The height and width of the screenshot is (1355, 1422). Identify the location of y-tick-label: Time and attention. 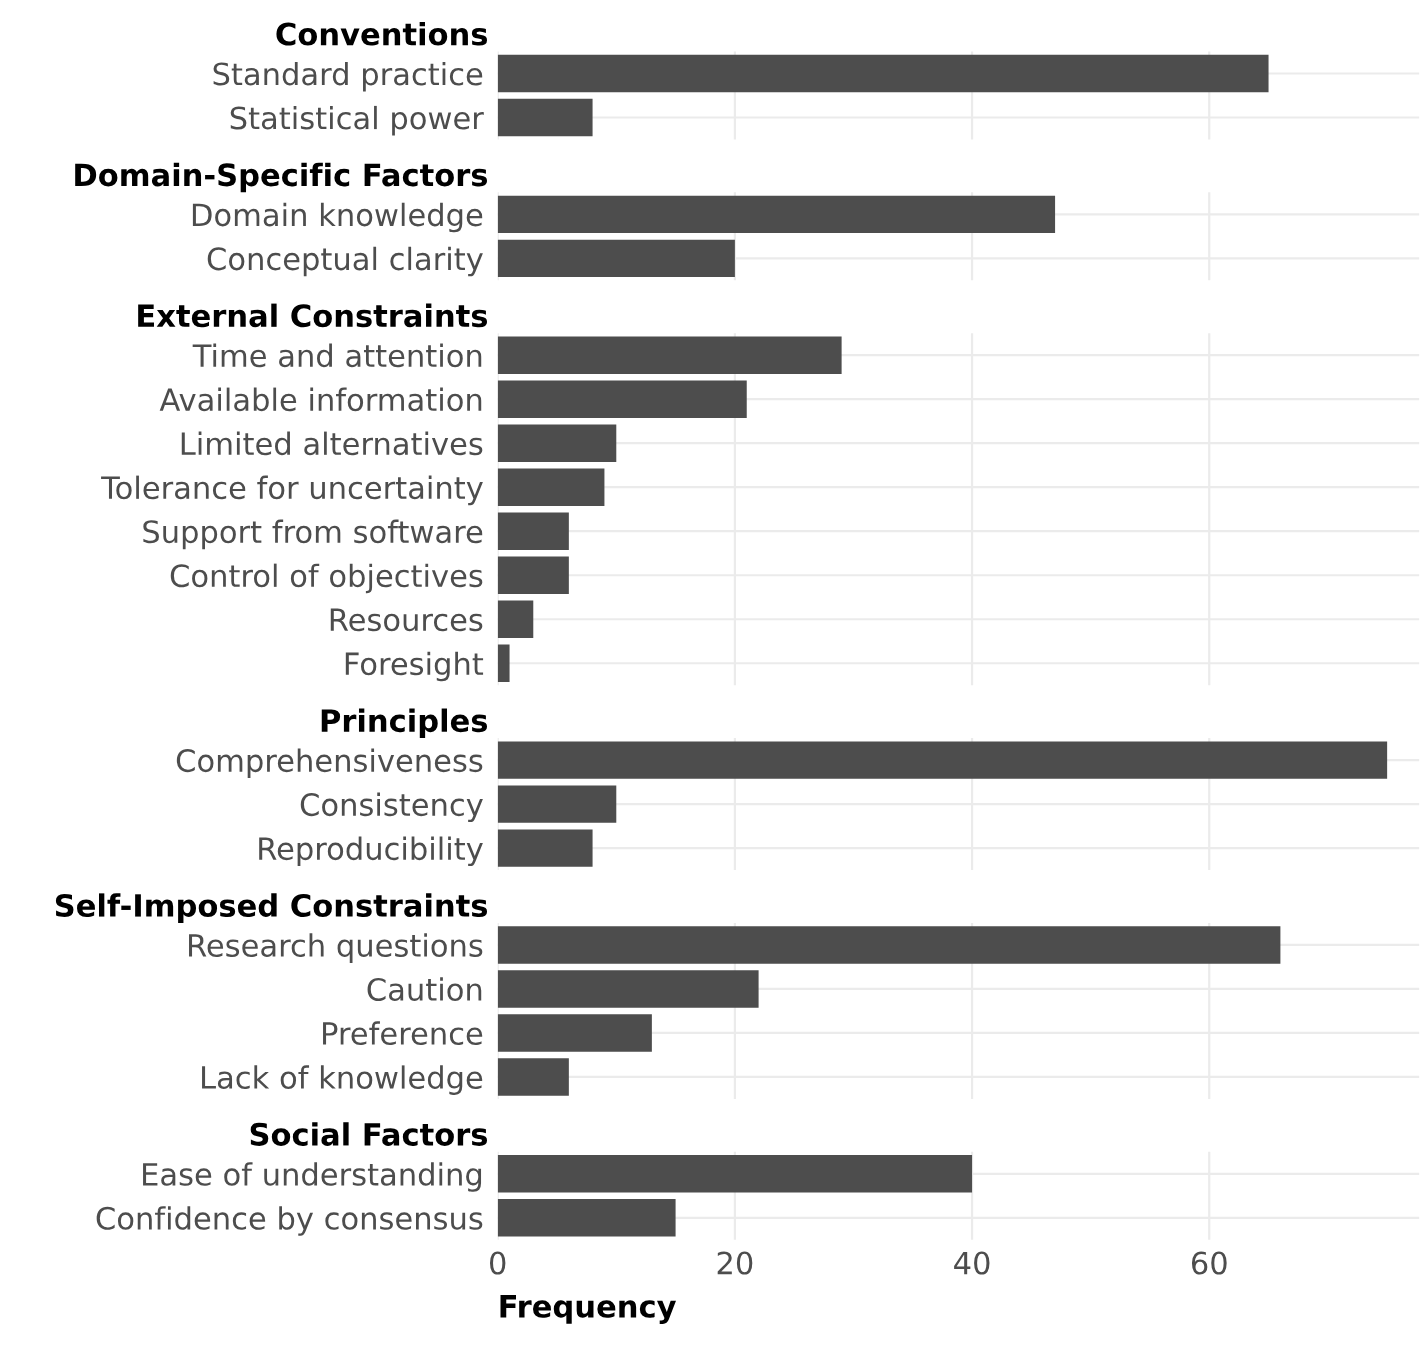
(337, 355).